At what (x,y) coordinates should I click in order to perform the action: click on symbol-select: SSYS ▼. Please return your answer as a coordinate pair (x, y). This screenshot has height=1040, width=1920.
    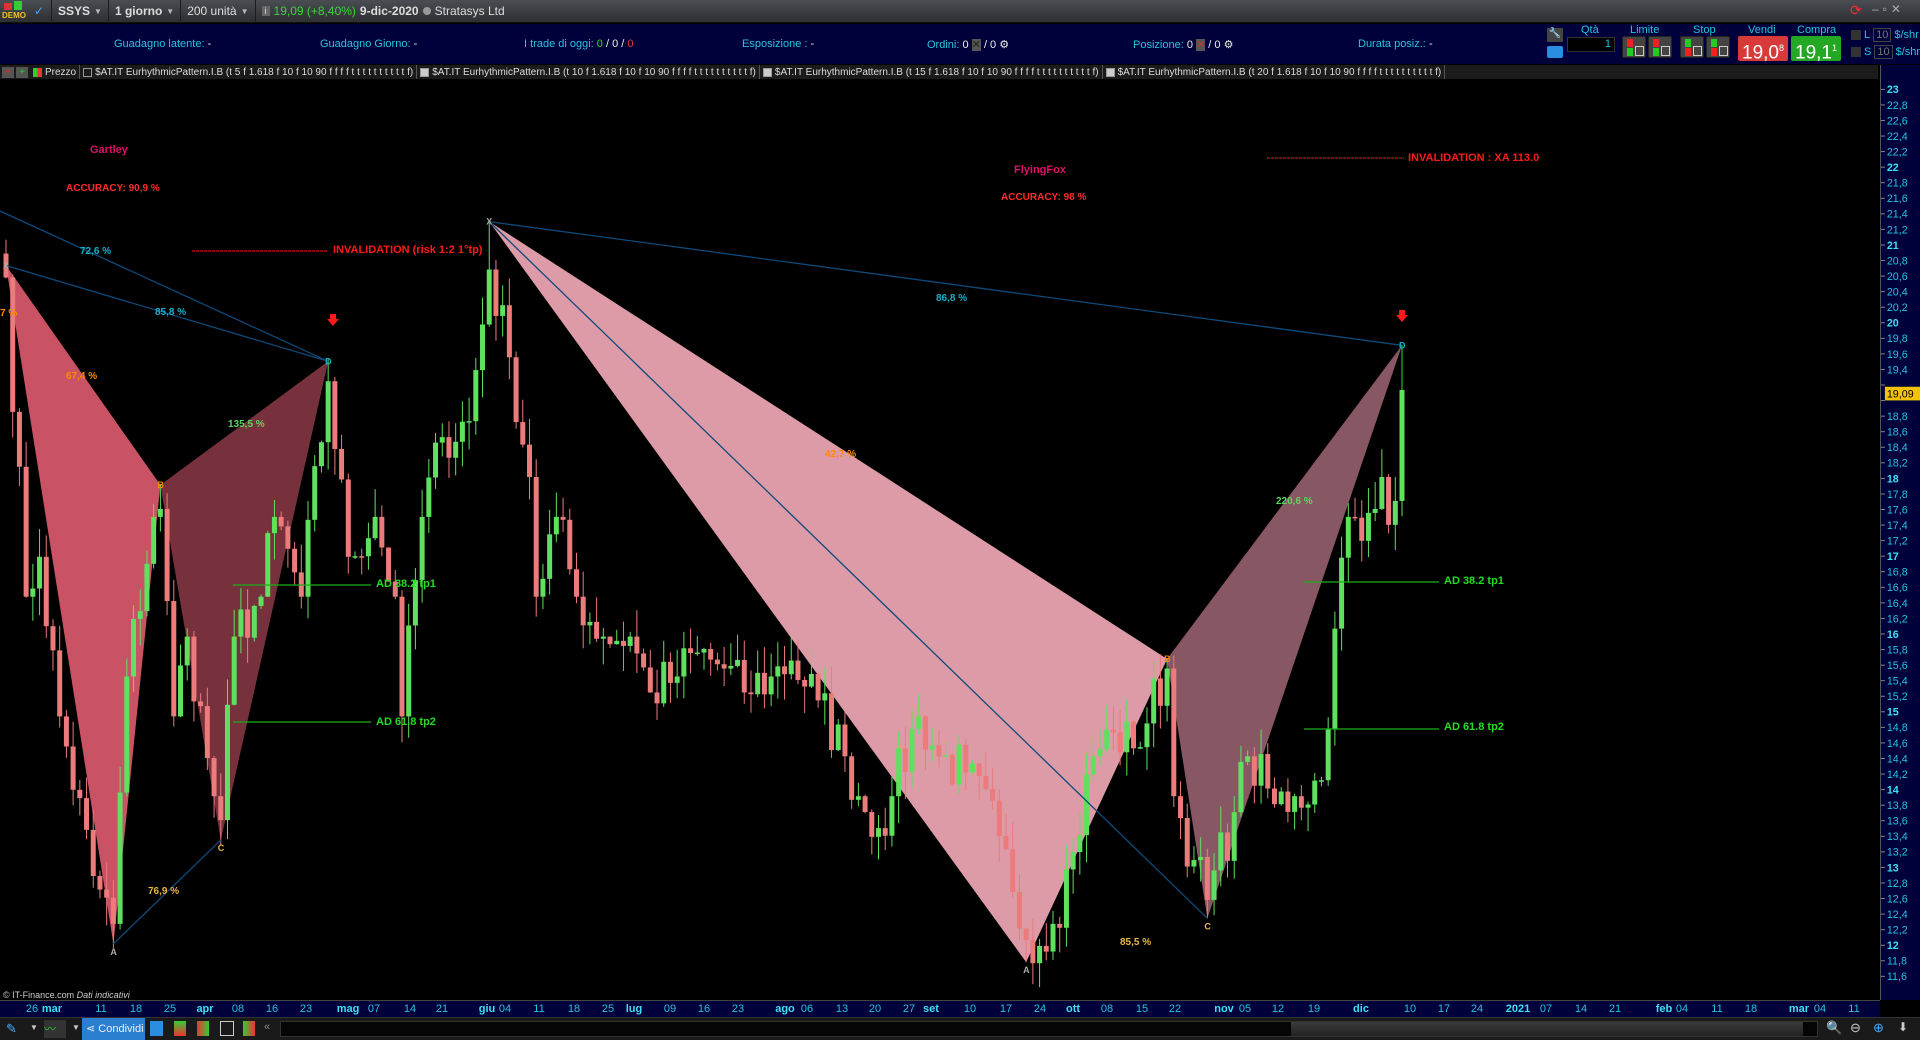
    Looking at the image, I should click on (80, 11).